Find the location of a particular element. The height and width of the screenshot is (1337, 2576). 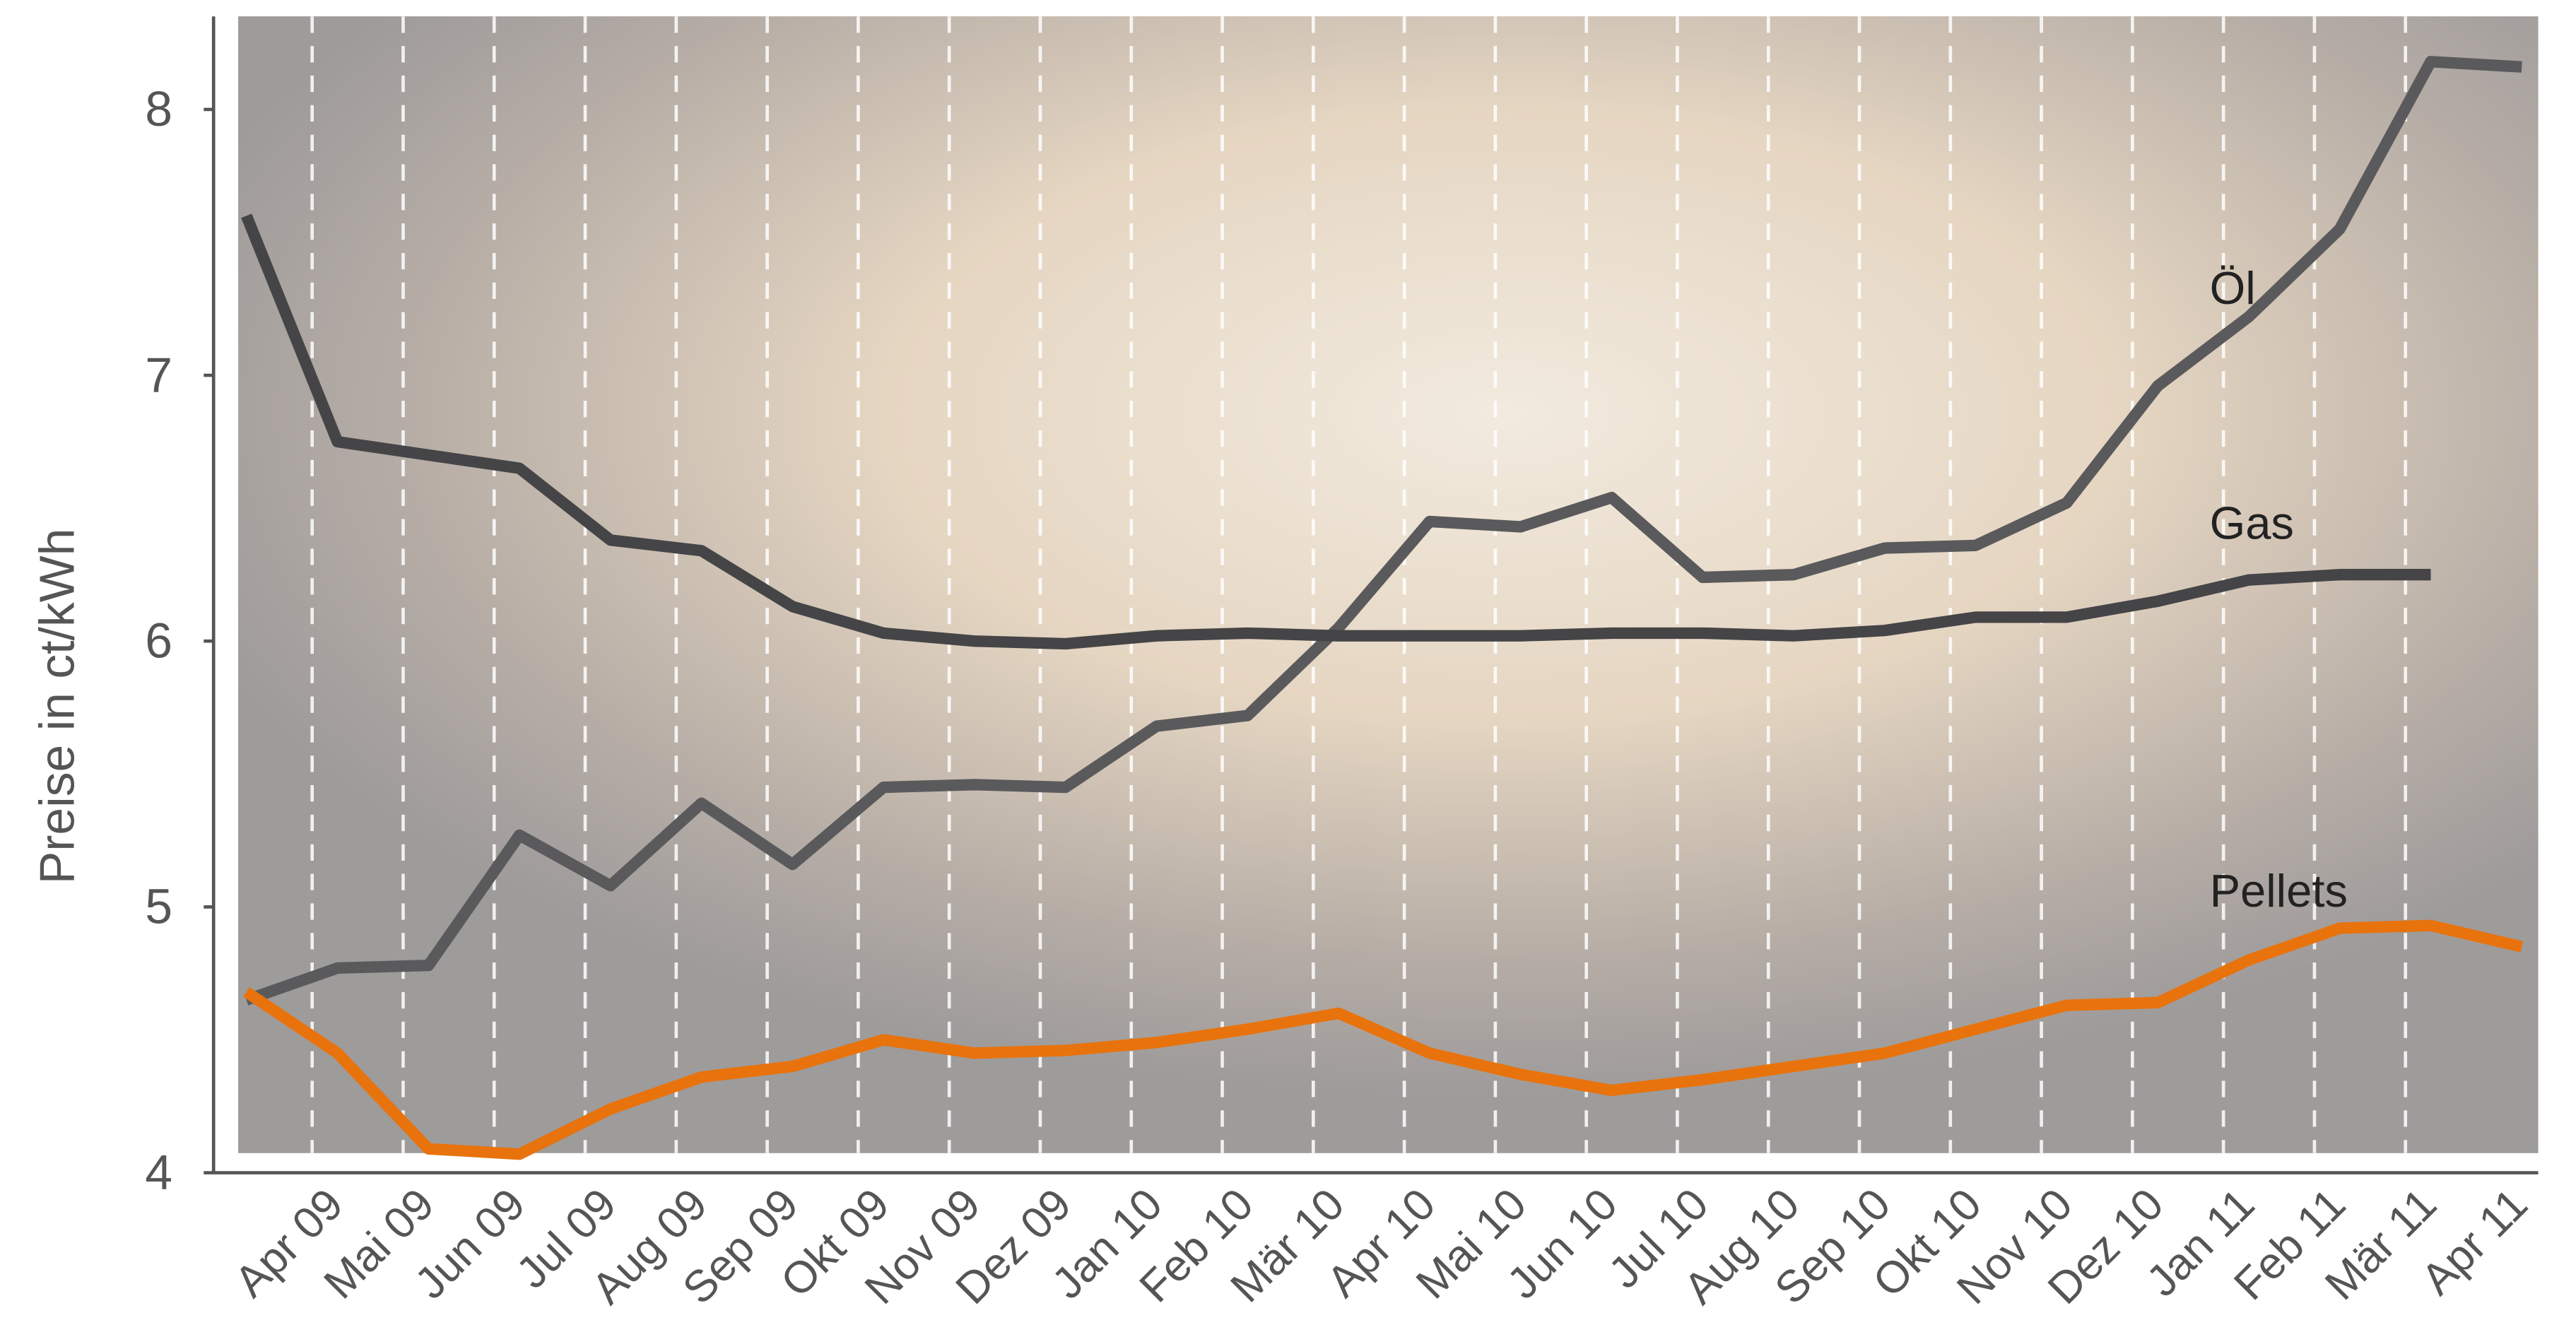

y-tick-label: 6 is located at coordinates (158, 640).